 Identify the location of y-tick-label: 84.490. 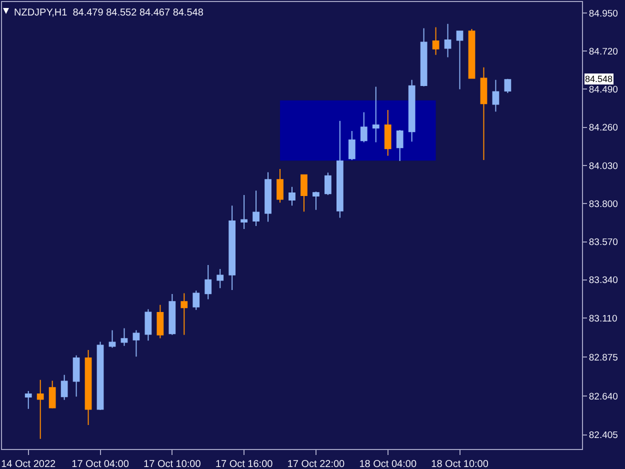
(603, 90).